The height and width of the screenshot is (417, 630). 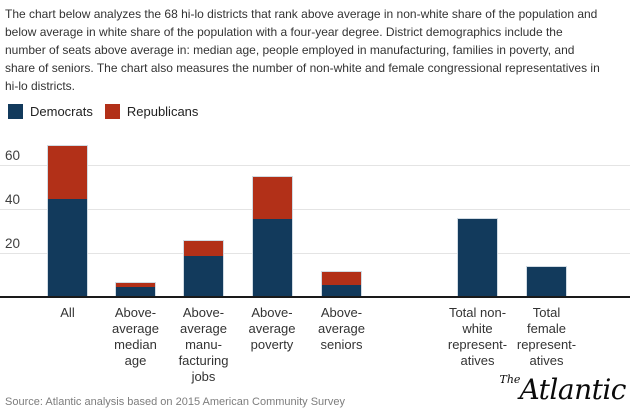 What do you see at coordinates (272, 344) in the screenshot?
I see `category-label-line: poverty` at bounding box center [272, 344].